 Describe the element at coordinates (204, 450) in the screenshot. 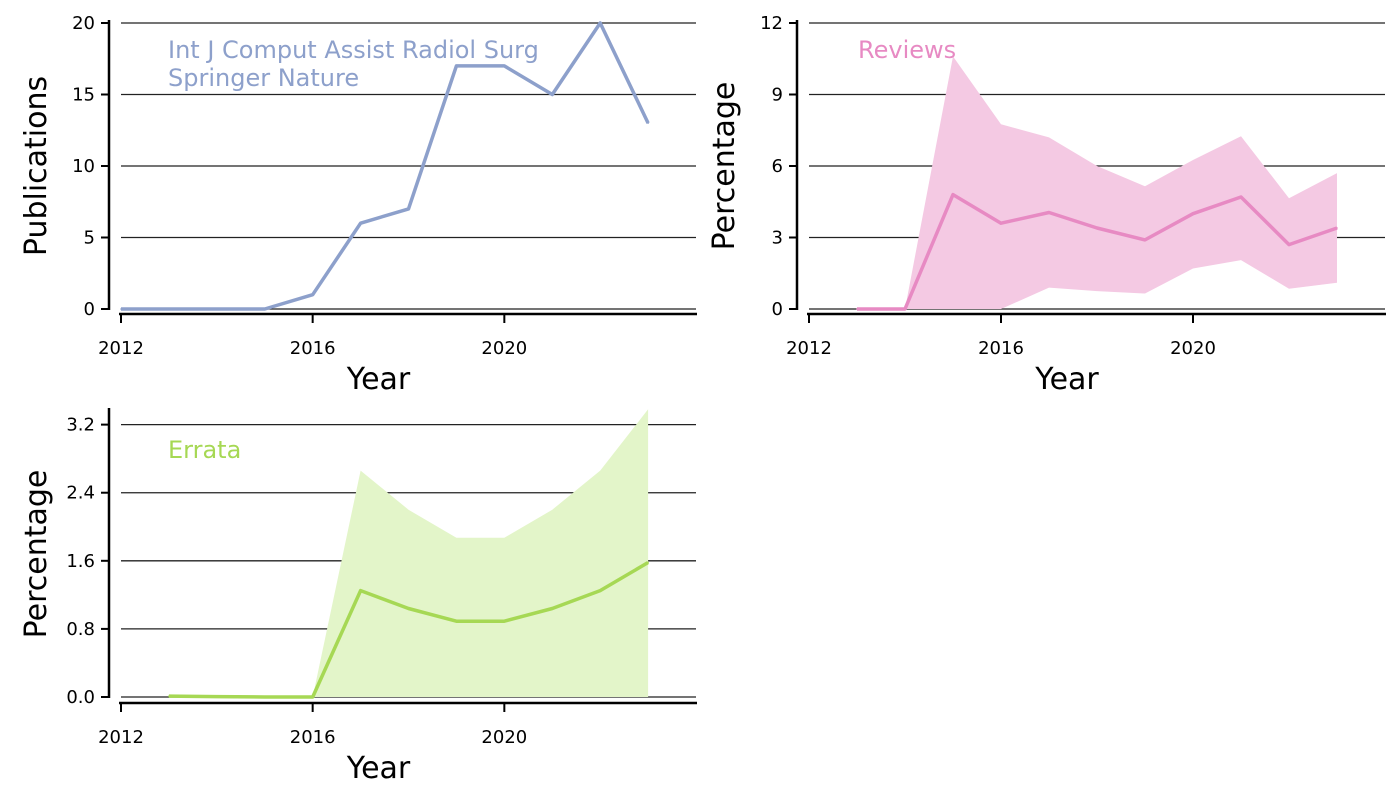

I see `panel-annotation: Errata` at that location.